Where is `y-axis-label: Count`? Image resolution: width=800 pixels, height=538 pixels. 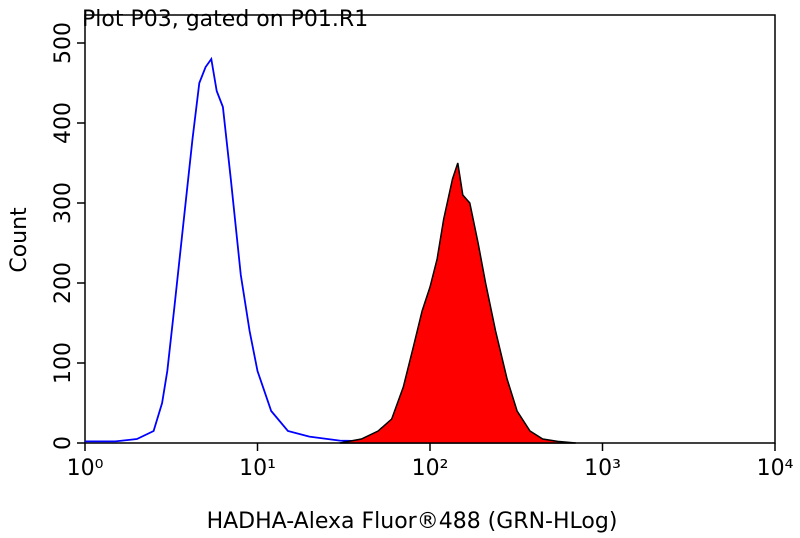
y-axis-label: Count is located at coordinates (19, 240).